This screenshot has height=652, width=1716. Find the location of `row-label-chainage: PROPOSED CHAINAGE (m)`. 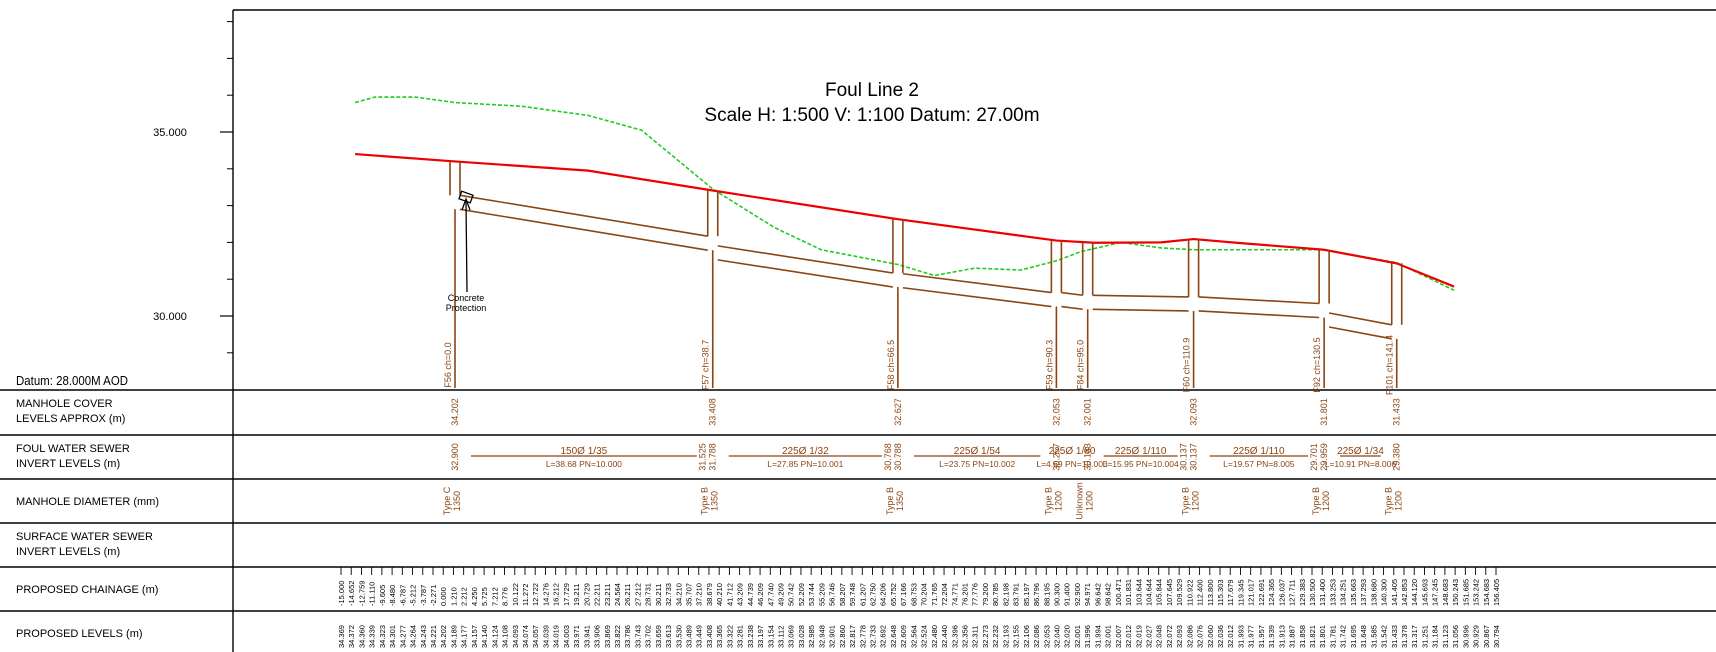

row-label-chainage: PROPOSED CHAINAGE (m) is located at coordinates (87, 590).